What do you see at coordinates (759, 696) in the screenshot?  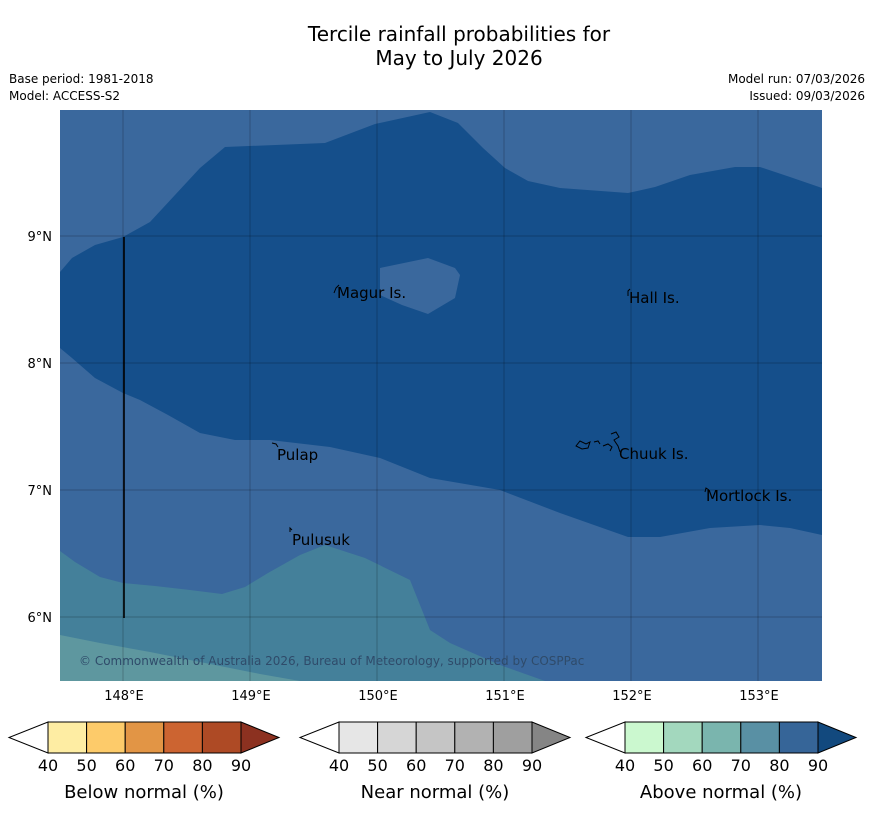 I see `lon-label-153: 153°E` at bounding box center [759, 696].